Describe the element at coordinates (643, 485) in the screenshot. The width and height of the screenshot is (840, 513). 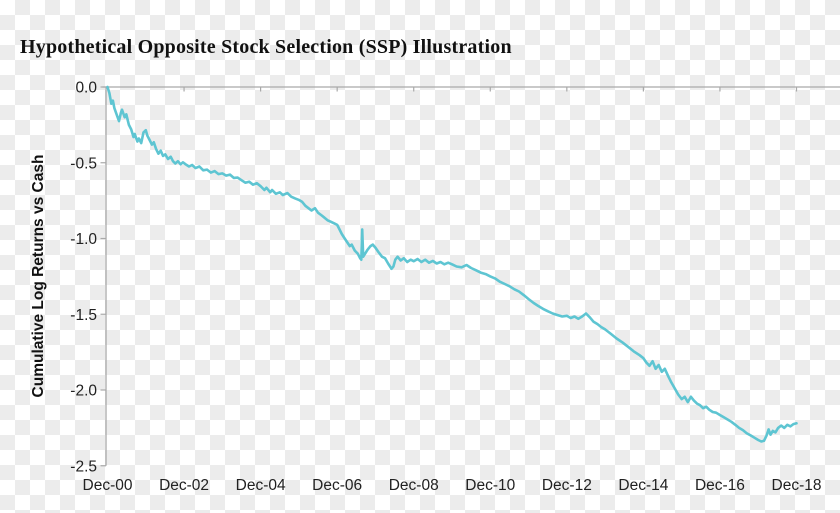
I see `x-tick-label: Dec-14` at that location.